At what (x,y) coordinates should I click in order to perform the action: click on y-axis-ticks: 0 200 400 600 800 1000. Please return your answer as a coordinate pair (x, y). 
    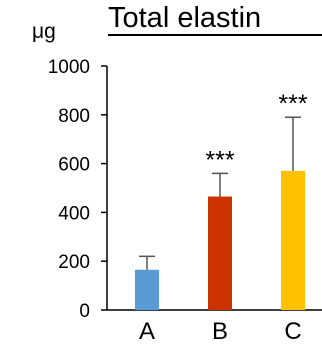
    Looking at the image, I should click on (77, 189).